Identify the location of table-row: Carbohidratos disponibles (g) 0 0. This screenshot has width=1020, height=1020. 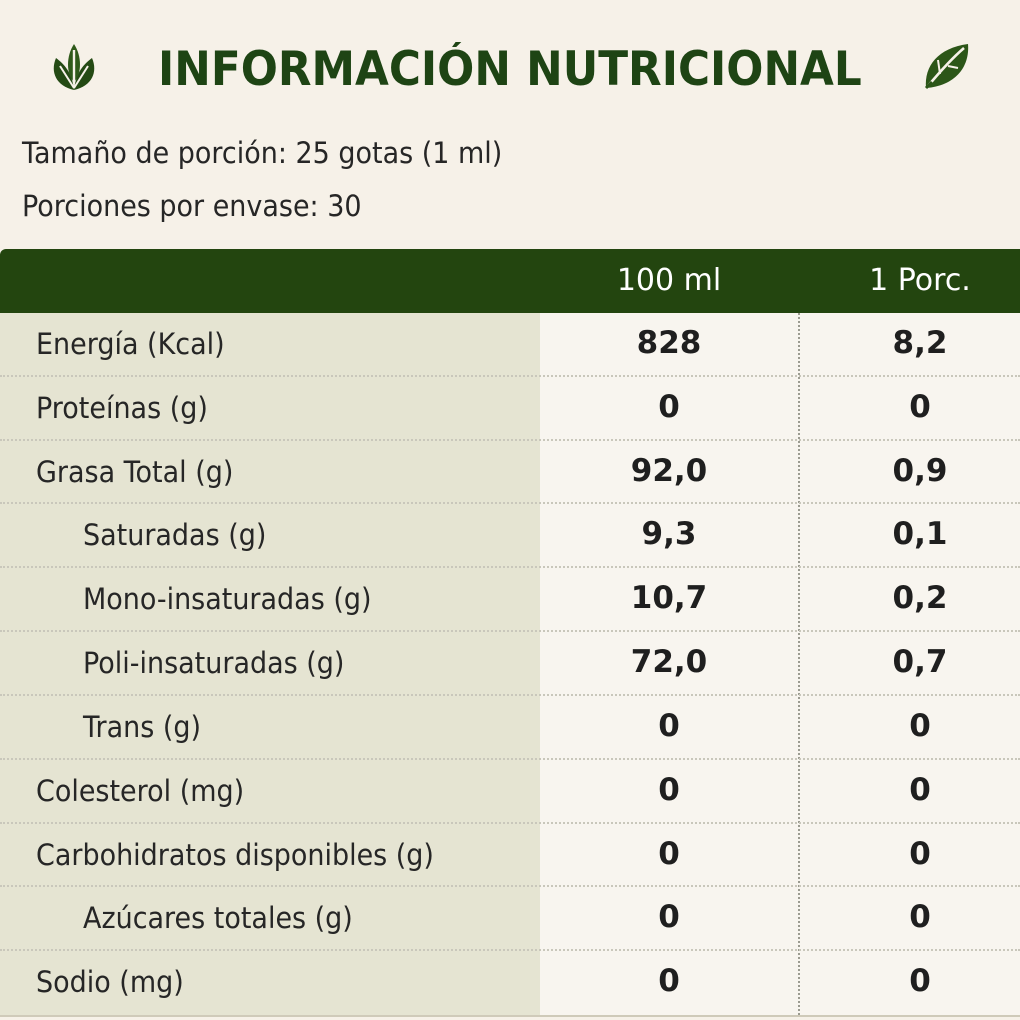
(510, 856).